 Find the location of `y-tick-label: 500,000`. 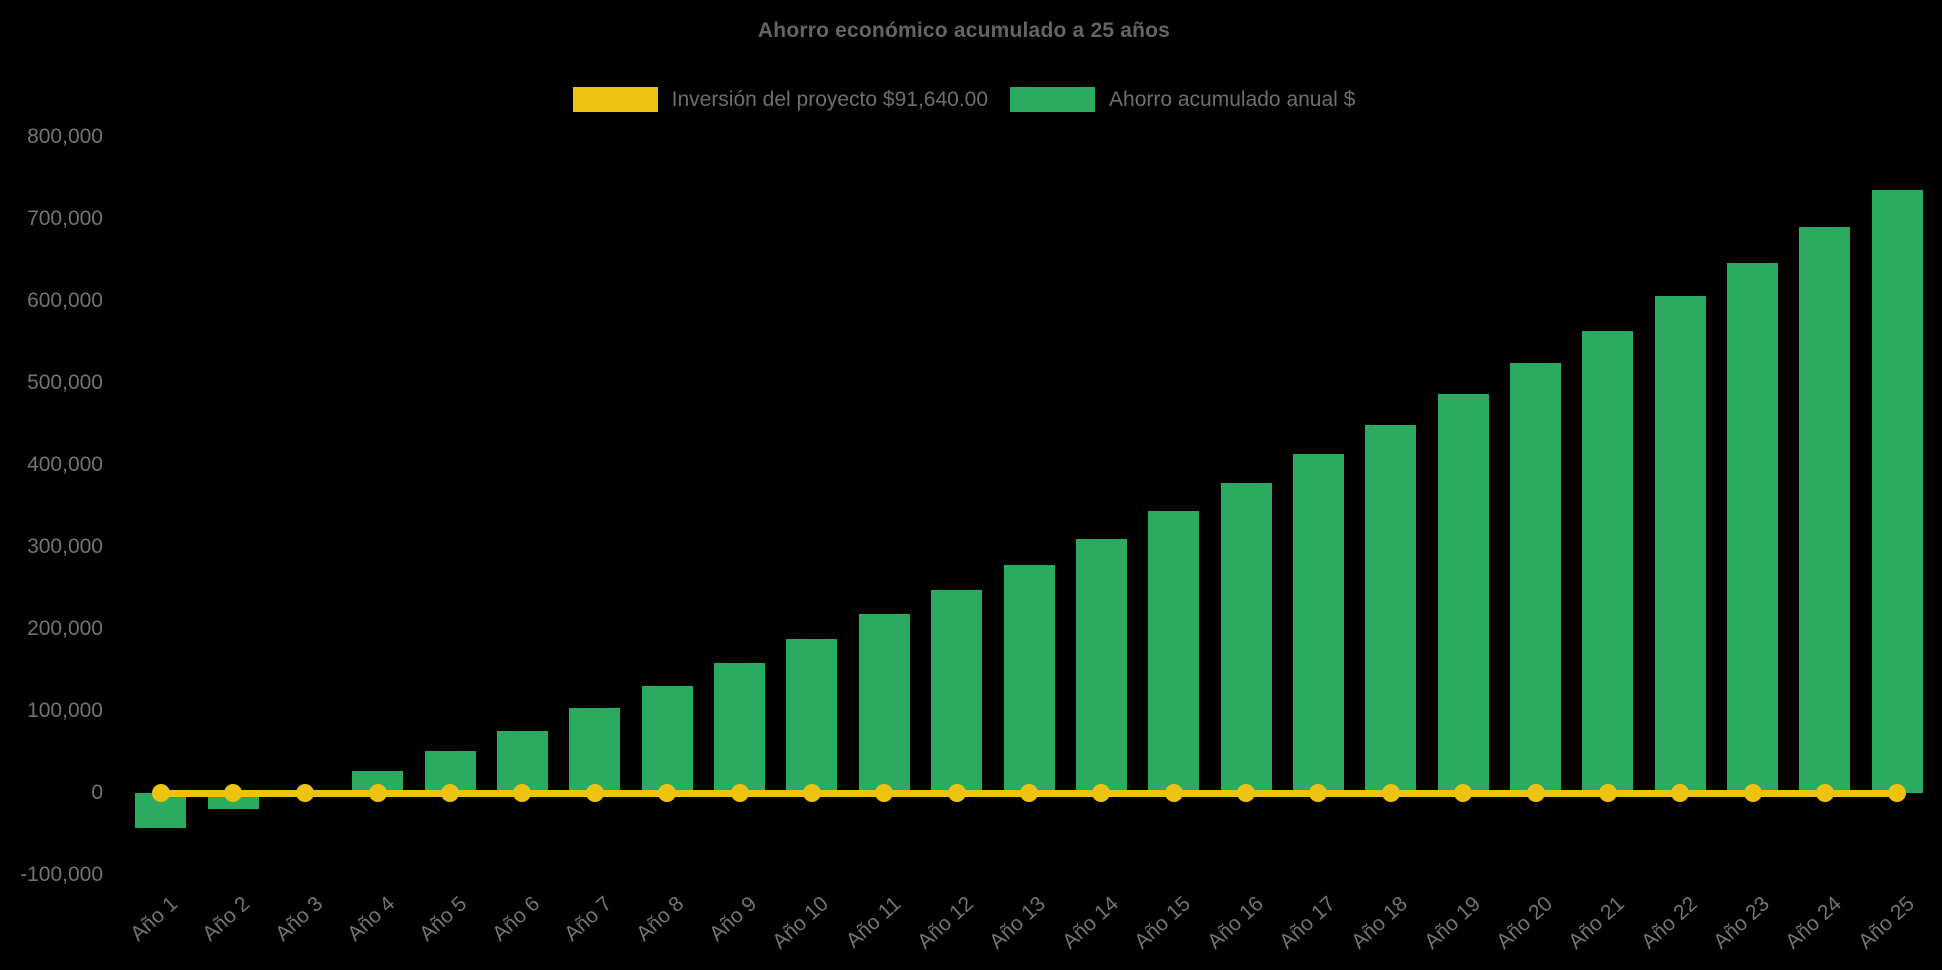

y-tick-label: 500,000 is located at coordinates (65, 382).